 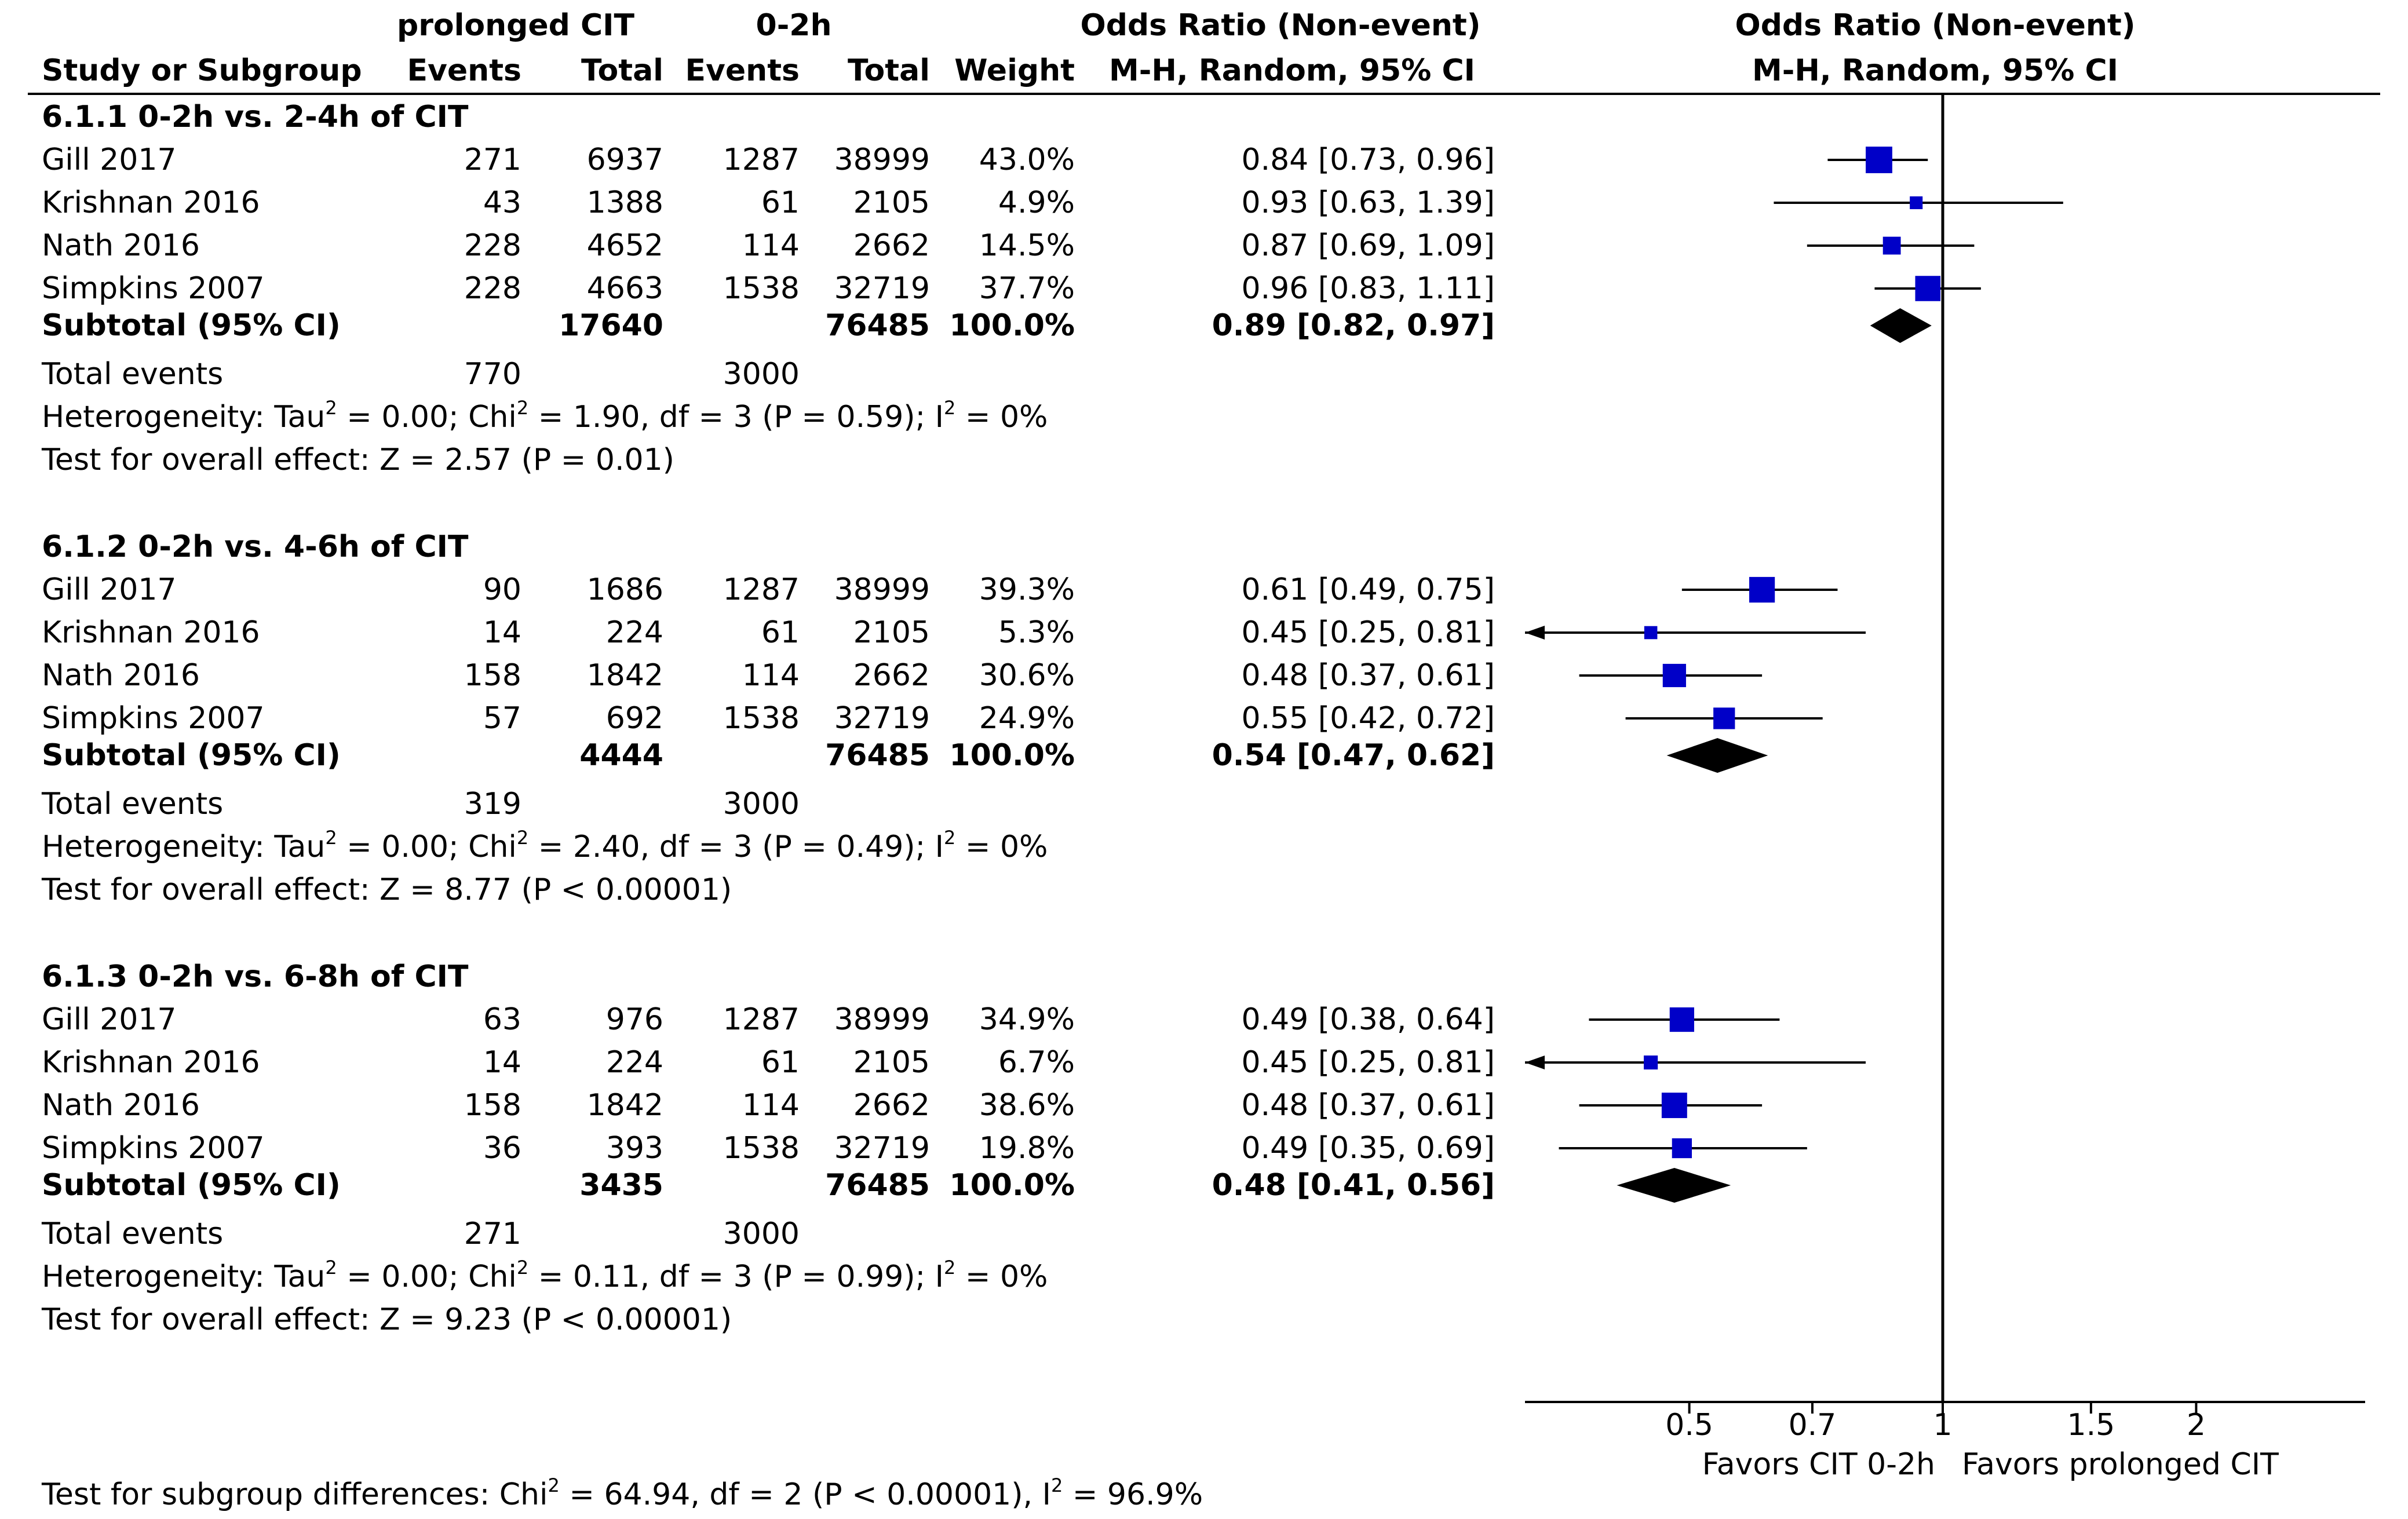 What do you see at coordinates (882, 160) in the screenshot?
I see `ctrl-total-cell: 38999` at bounding box center [882, 160].